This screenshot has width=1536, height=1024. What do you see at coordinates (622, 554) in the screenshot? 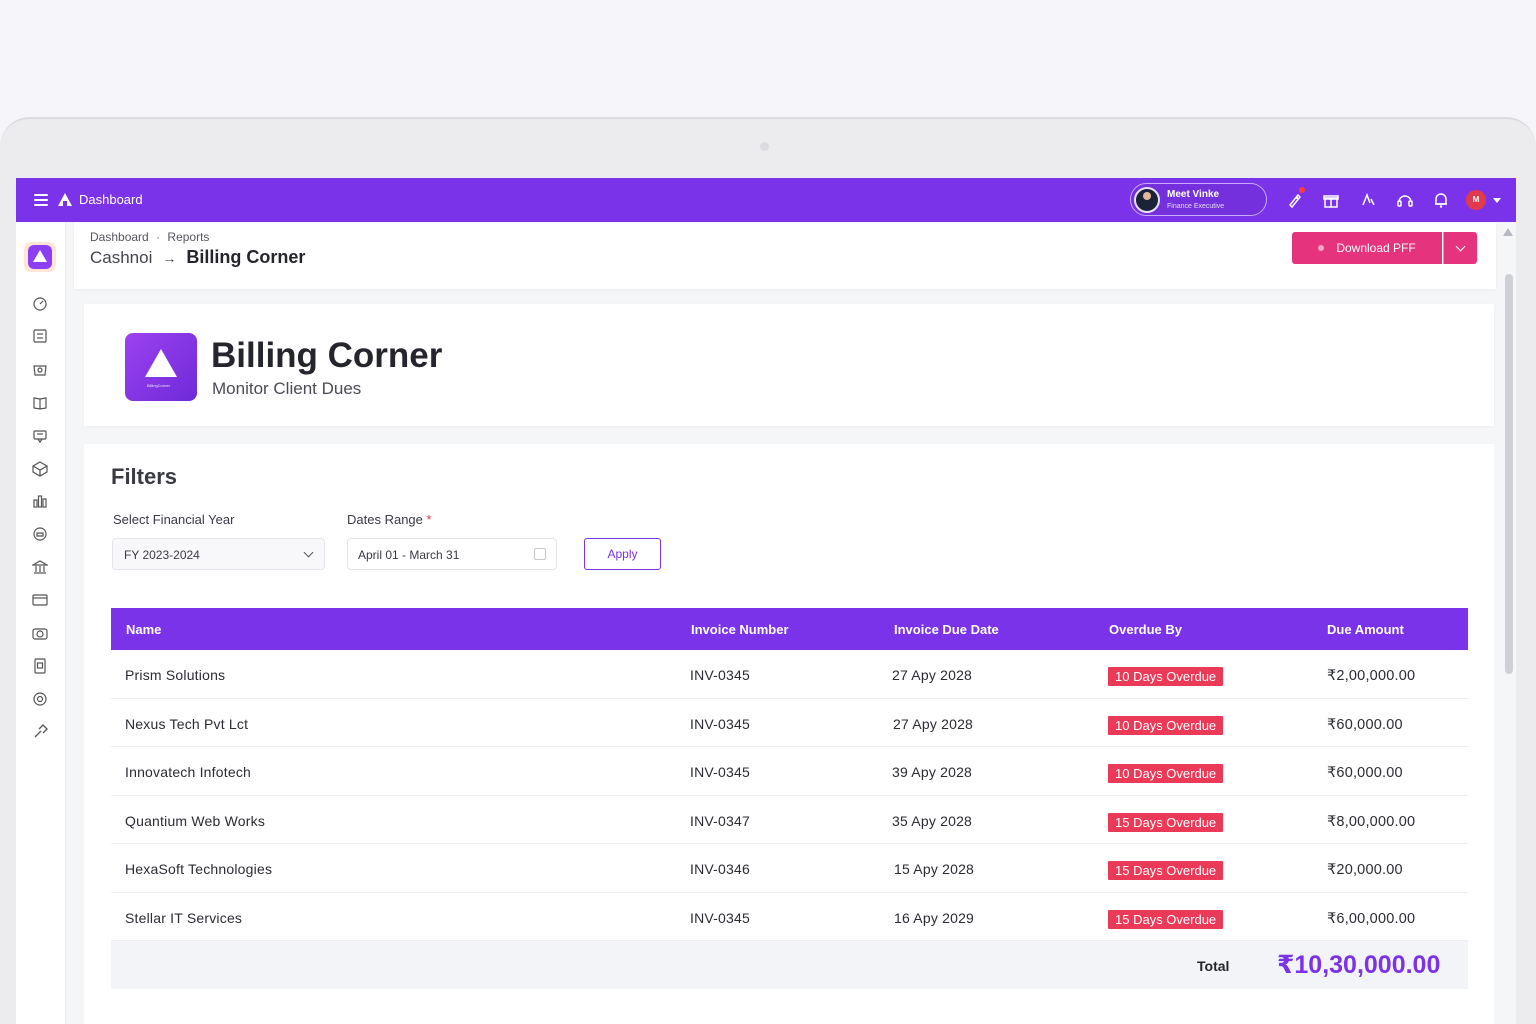
I see `apply-button: Apply` at bounding box center [622, 554].